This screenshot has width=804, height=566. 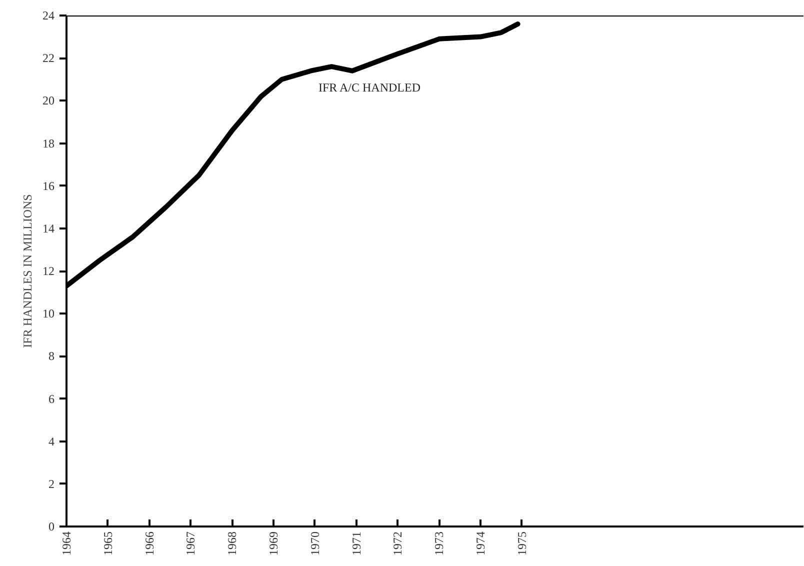 What do you see at coordinates (51, 399) in the screenshot?
I see `y-tick-label: 6` at bounding box center [51, 399].